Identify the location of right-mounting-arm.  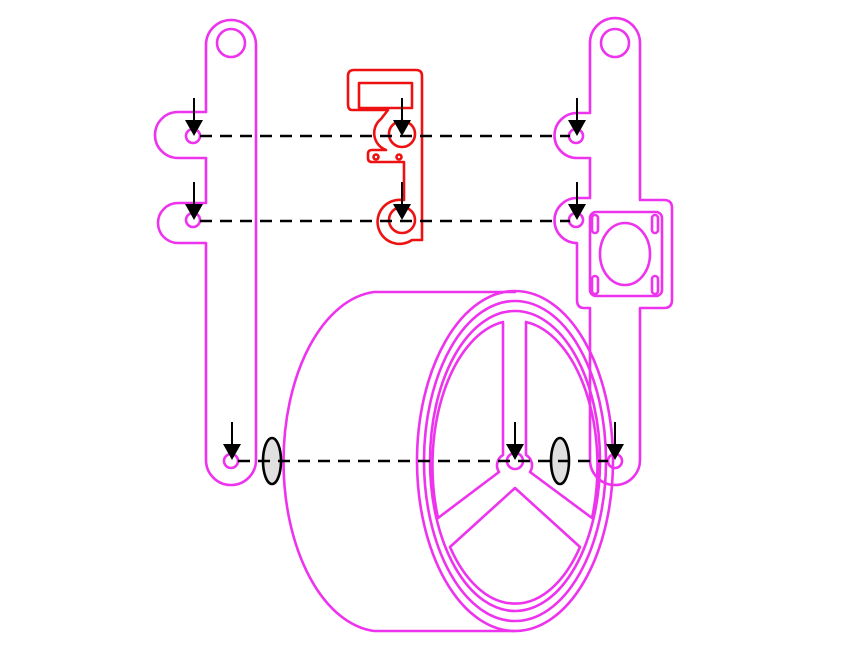
(613, 251).